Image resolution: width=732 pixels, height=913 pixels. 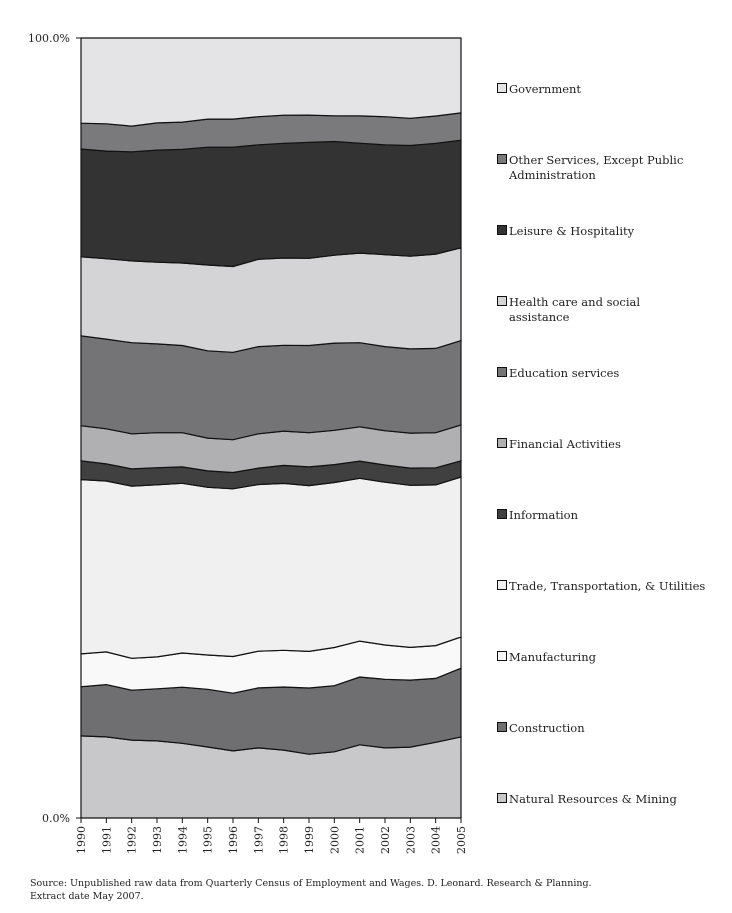 I want to click on area-education-services, so click(x=271, y=388).